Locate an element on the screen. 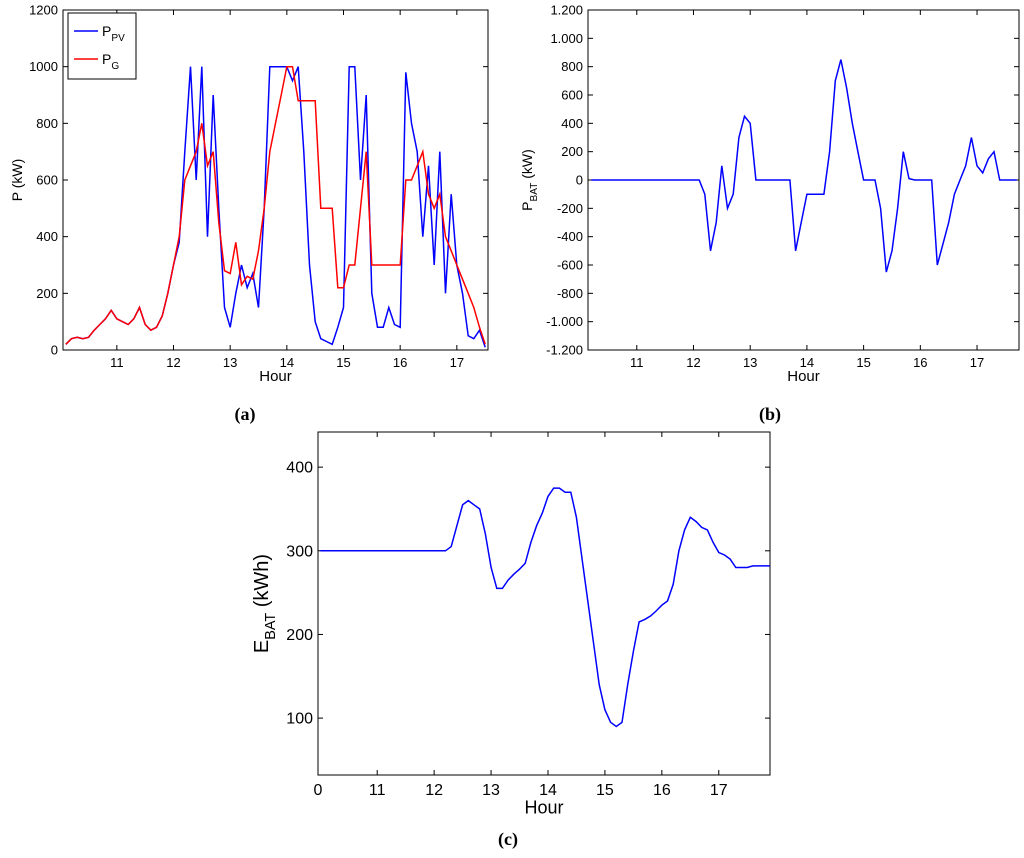 The width and height of the screenshot is (1024, 858). y-axis-label: P (kW) is located at coordinates (17, 180).